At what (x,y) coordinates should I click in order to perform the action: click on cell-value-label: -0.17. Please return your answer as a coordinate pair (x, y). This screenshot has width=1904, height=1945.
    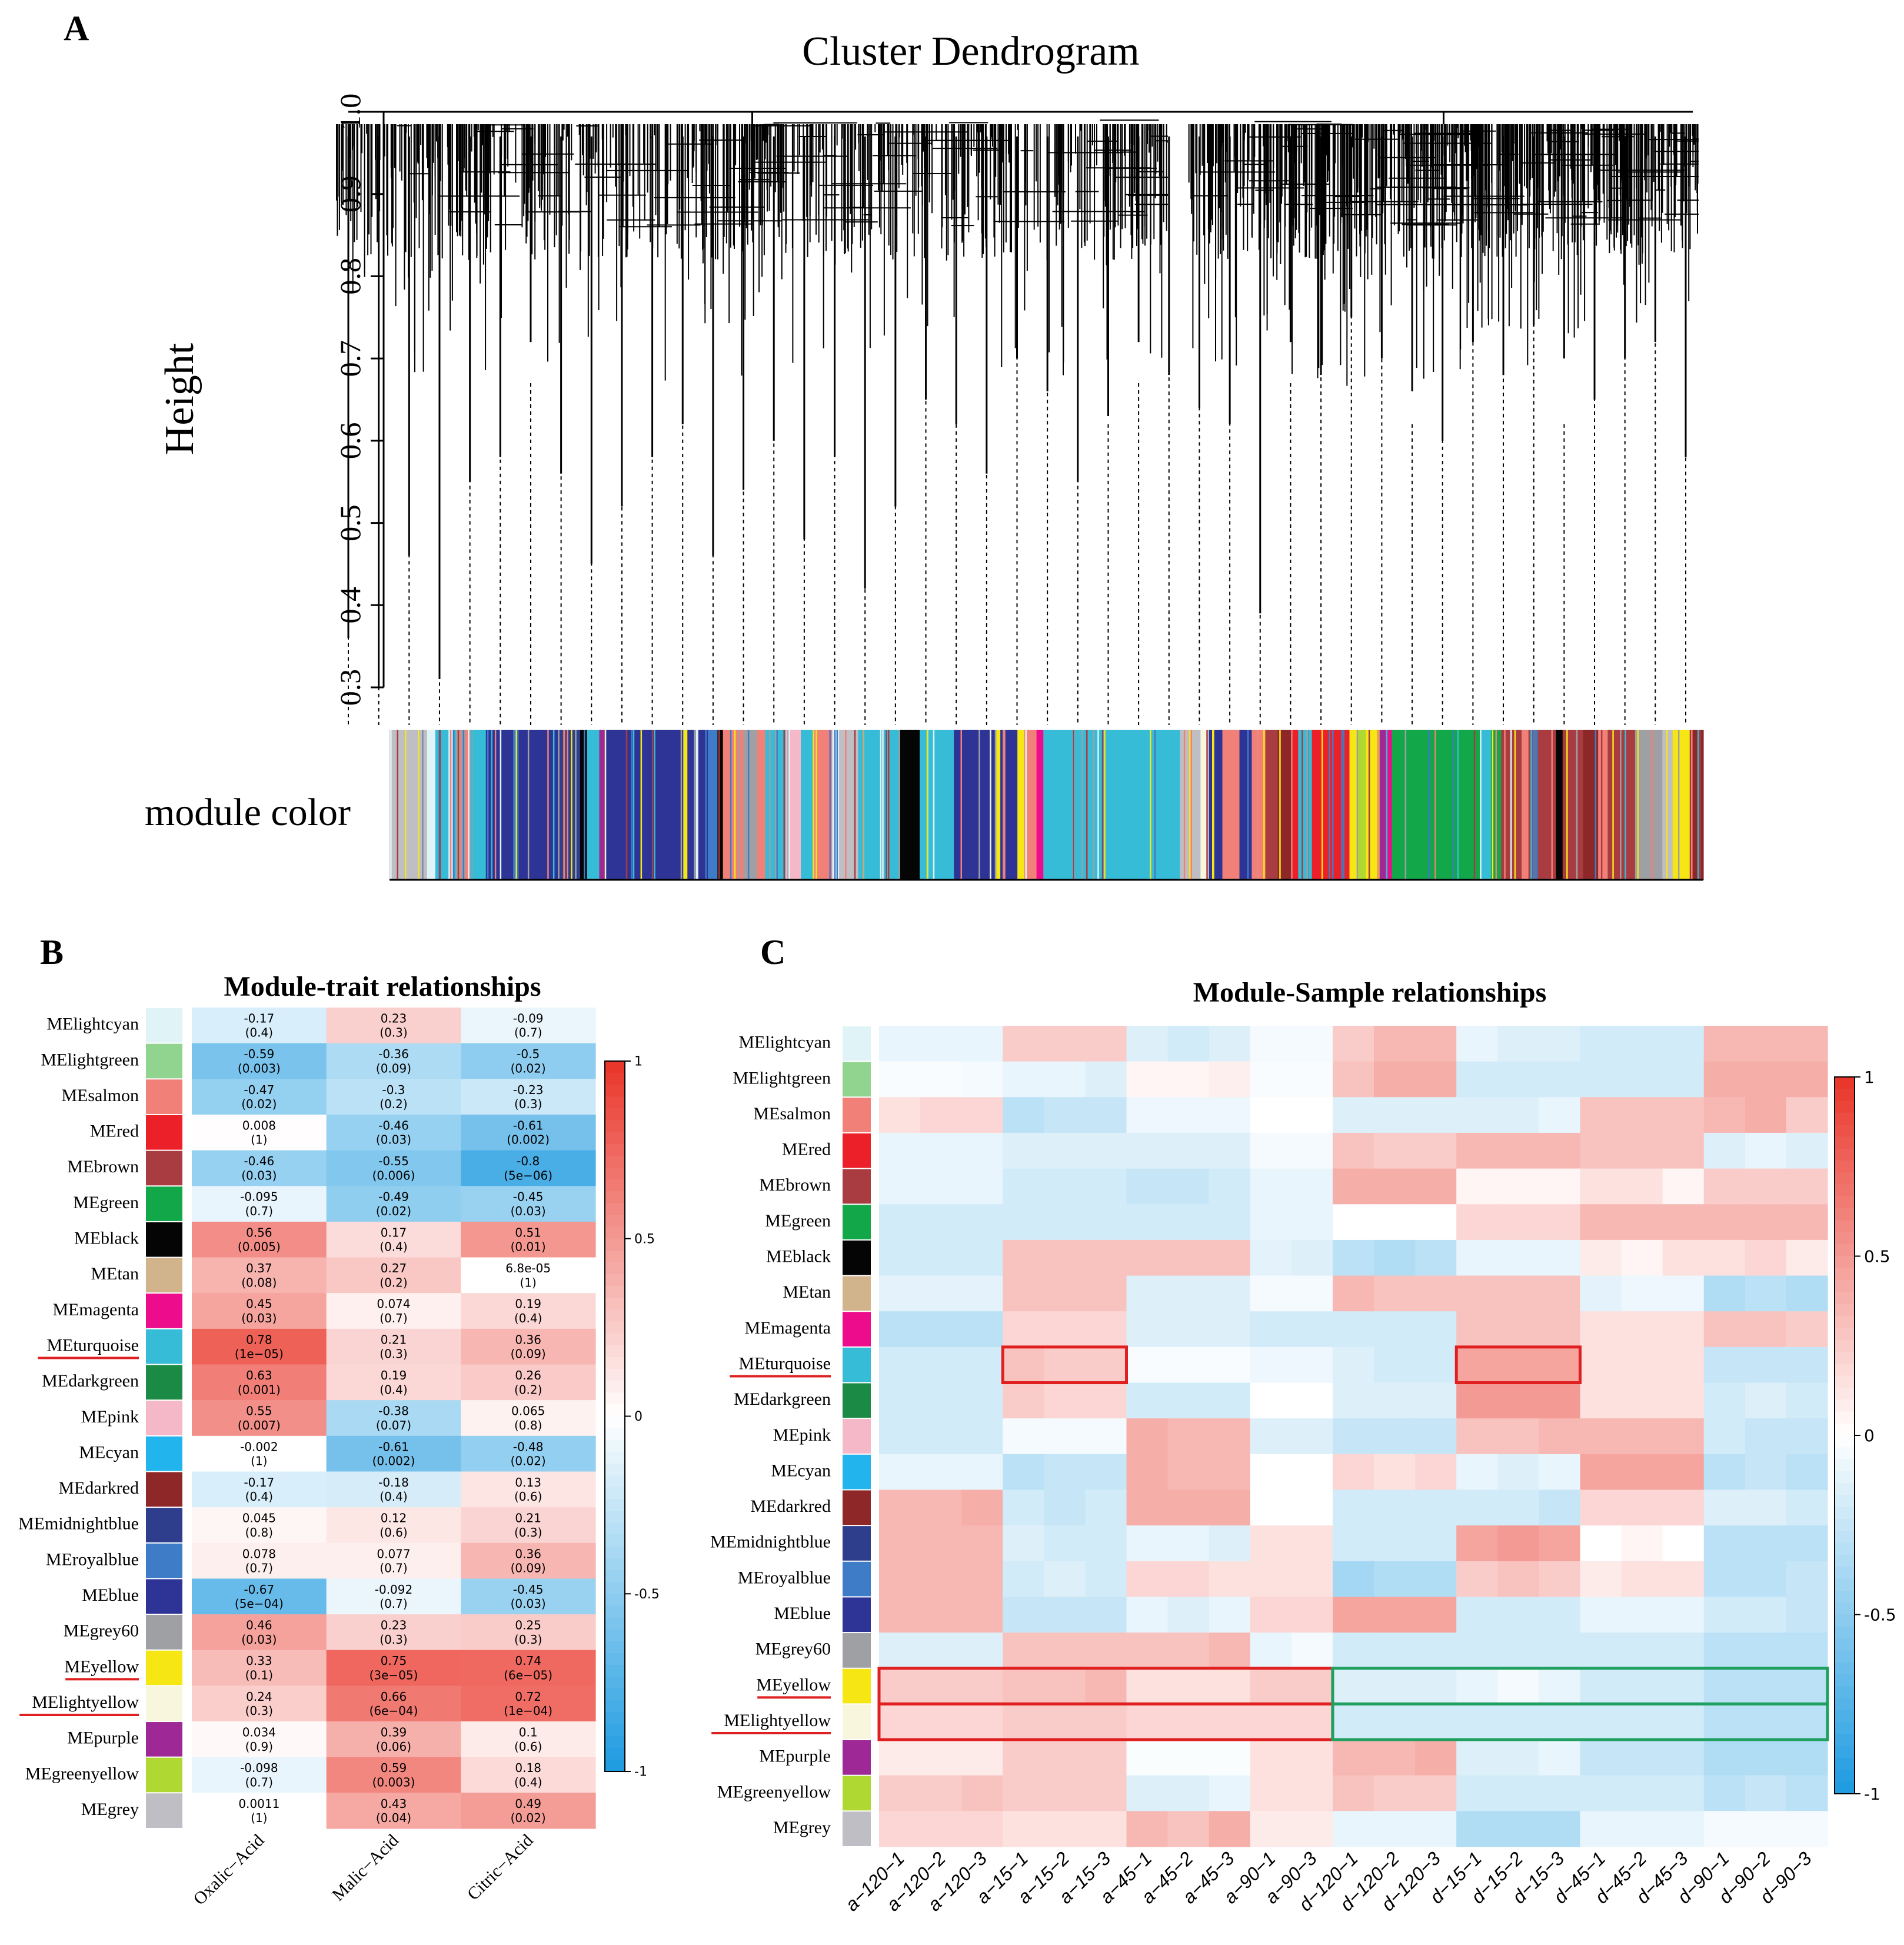
    Looking at the image, I should click on (259, 1018).